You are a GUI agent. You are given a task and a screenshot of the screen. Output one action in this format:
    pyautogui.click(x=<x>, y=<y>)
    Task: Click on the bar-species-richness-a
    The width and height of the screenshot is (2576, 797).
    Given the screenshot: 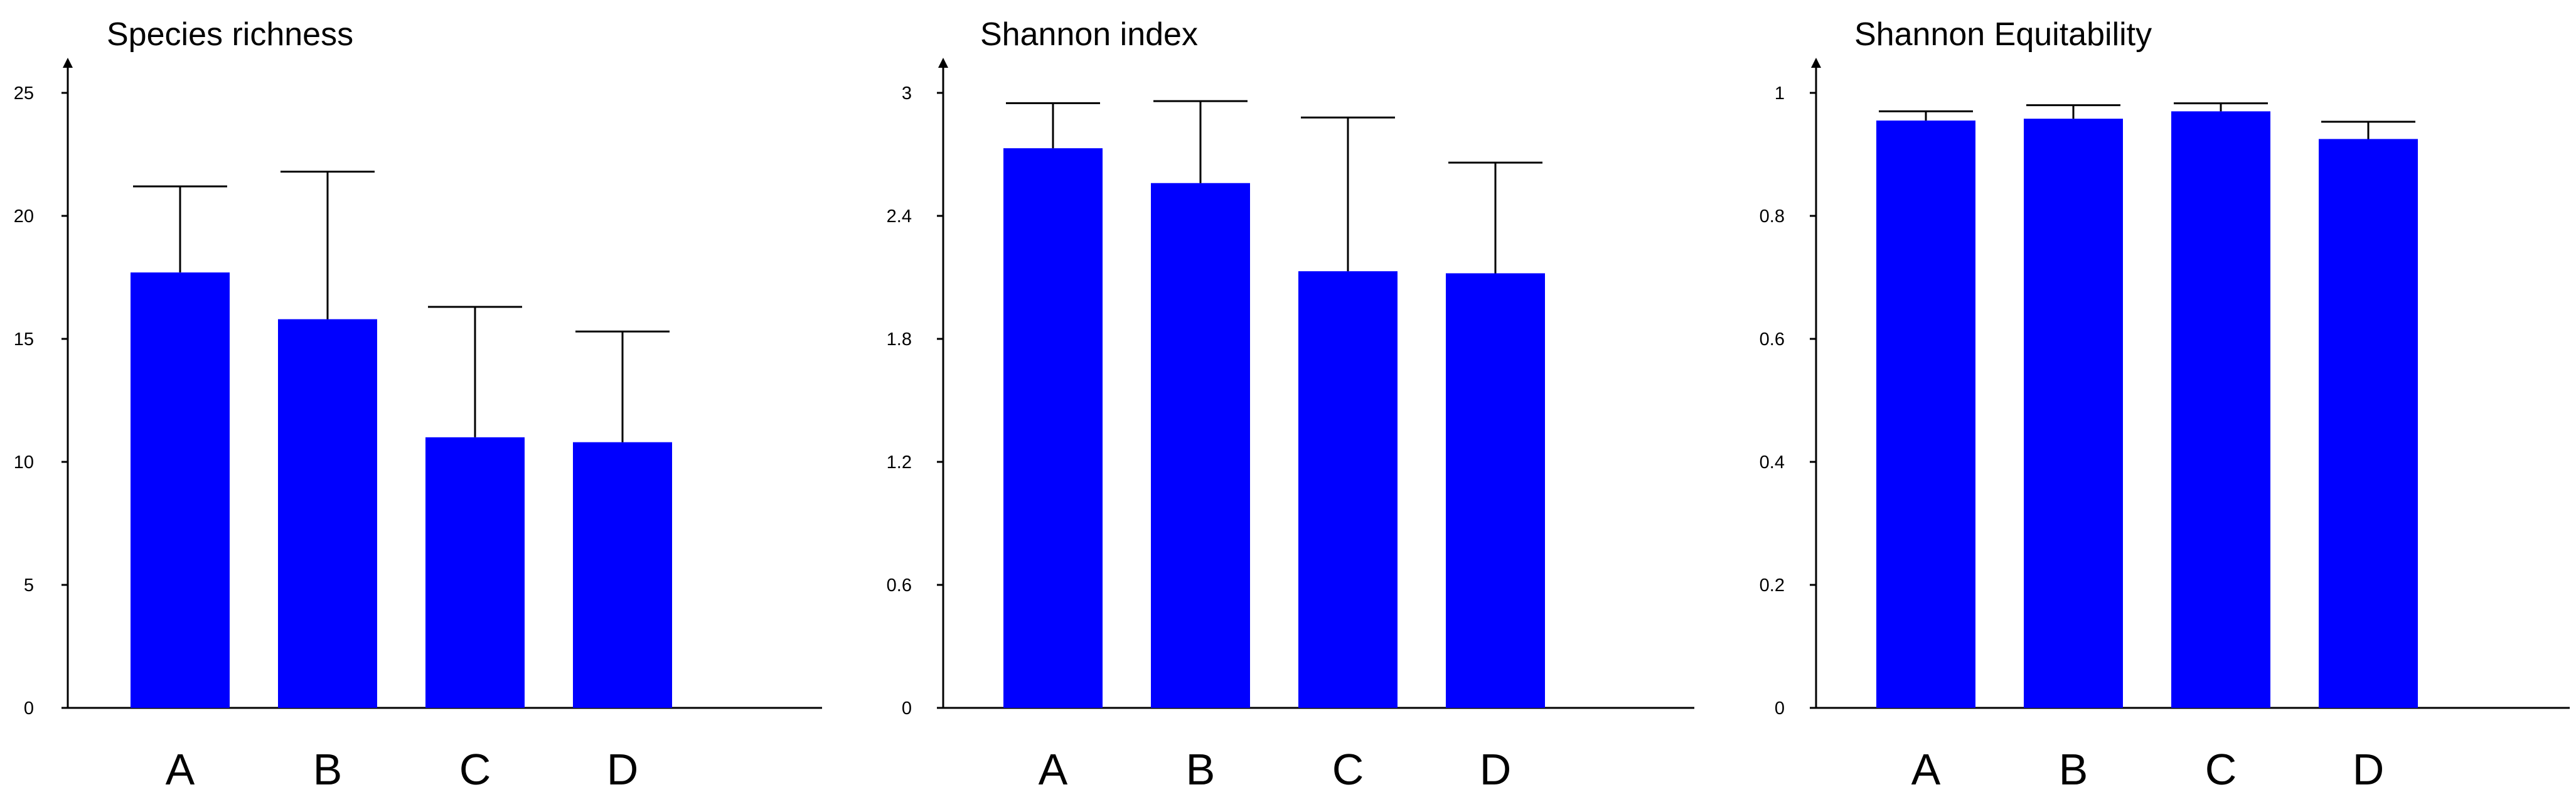 What is the action you would take?
    pyautogui.click(x=180, y=490)
    